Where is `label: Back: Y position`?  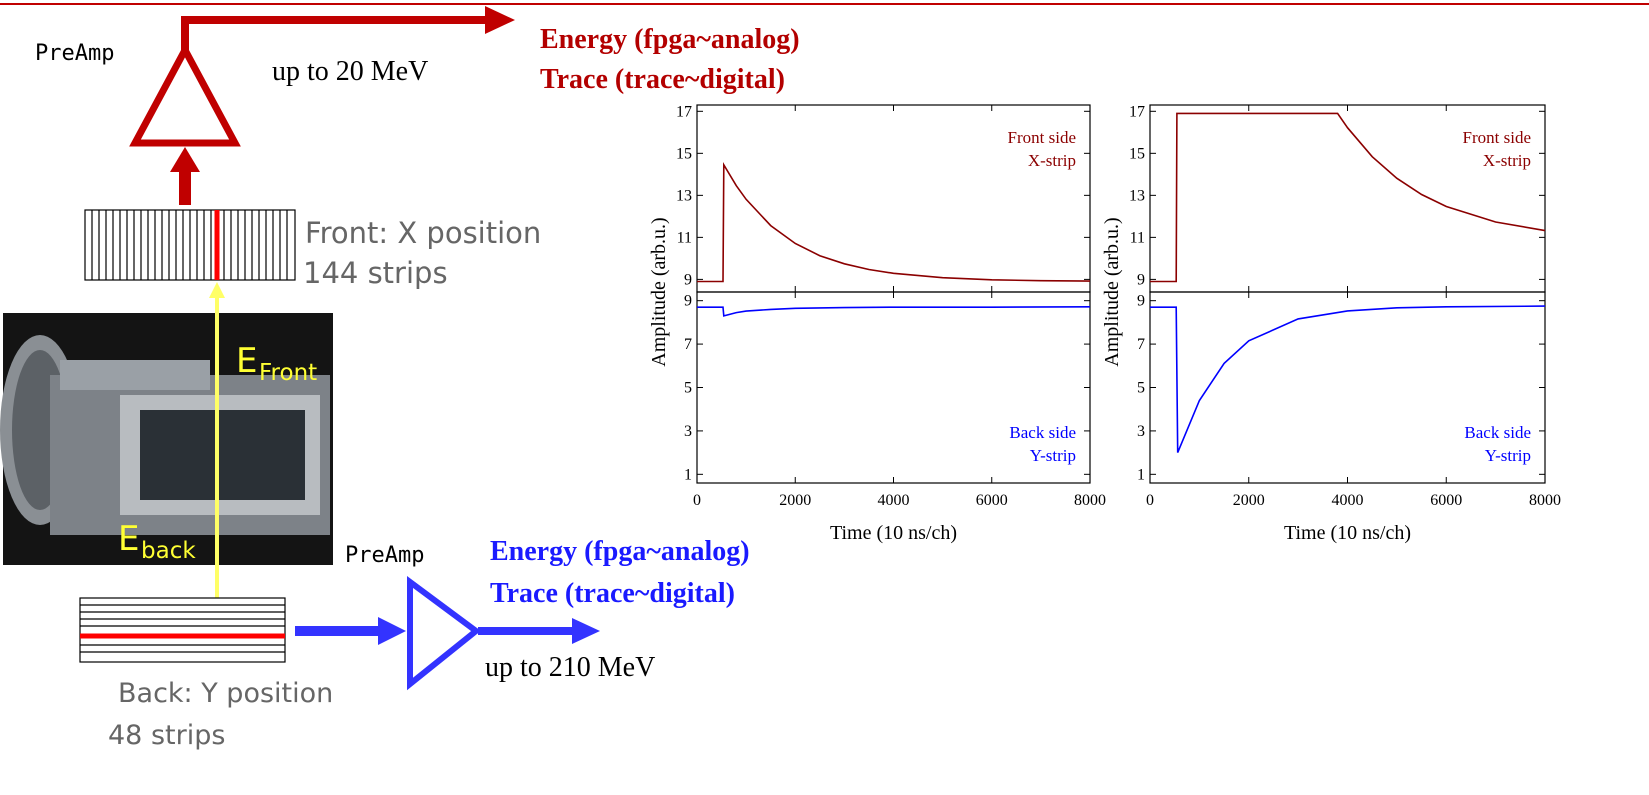
label: Back: Y position is located at coordinates (225, 693).